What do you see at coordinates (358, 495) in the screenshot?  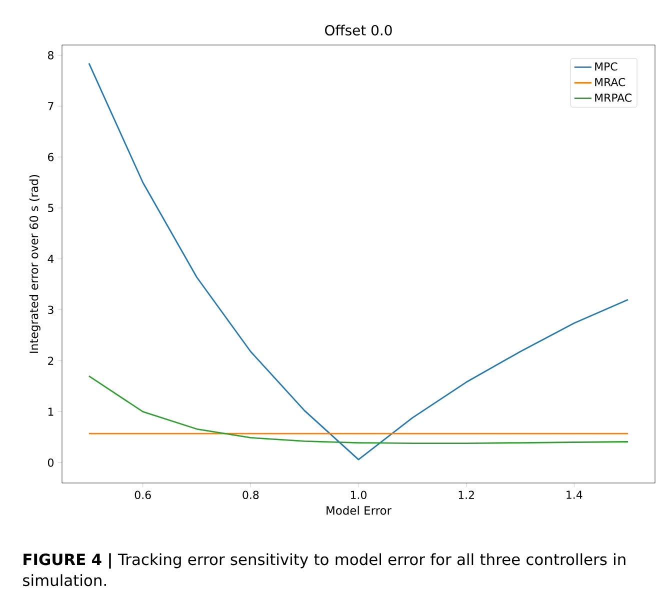 I see `x-tick-label: 1.0` at bounding box center [358, 495].